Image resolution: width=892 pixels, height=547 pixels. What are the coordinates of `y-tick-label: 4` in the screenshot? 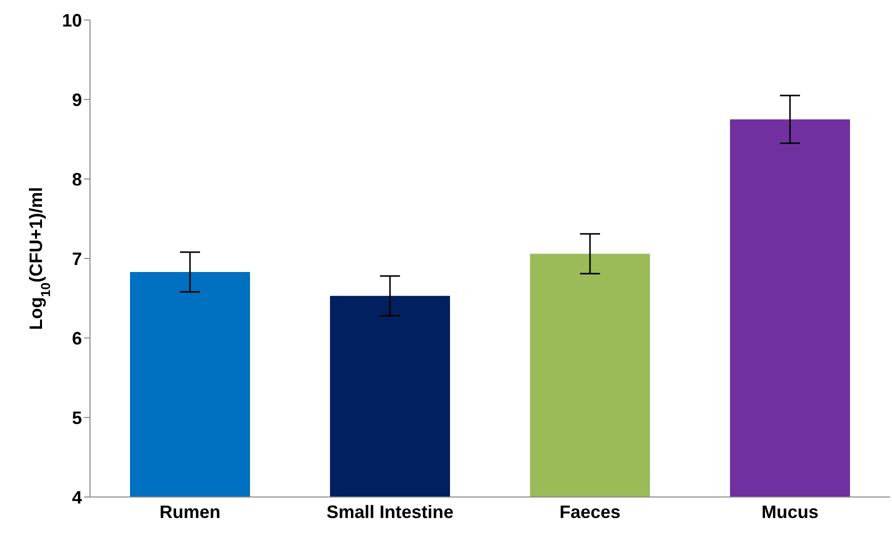 It's located at (77, 497).